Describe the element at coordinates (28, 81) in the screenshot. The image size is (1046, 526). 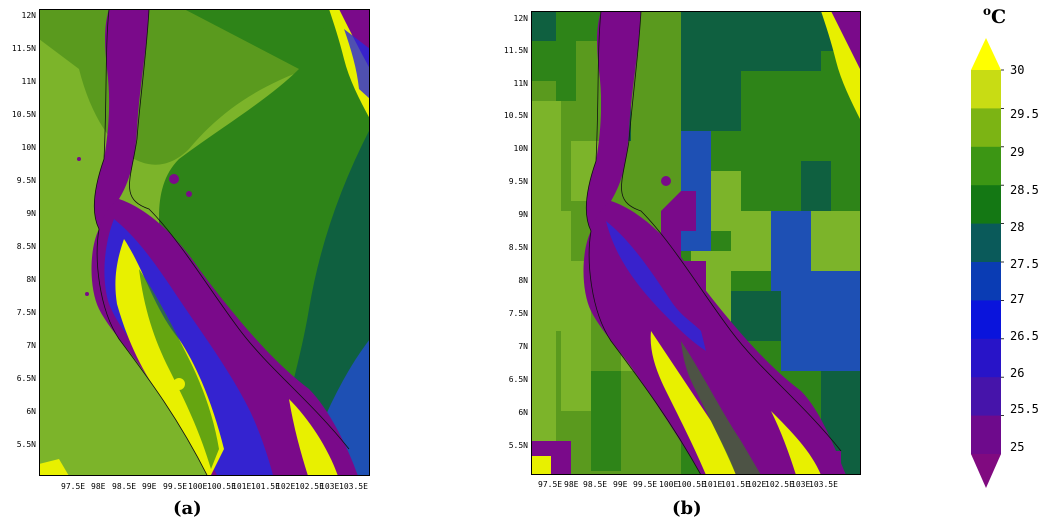
I see `map-a-ylabel: 11N` at that location.